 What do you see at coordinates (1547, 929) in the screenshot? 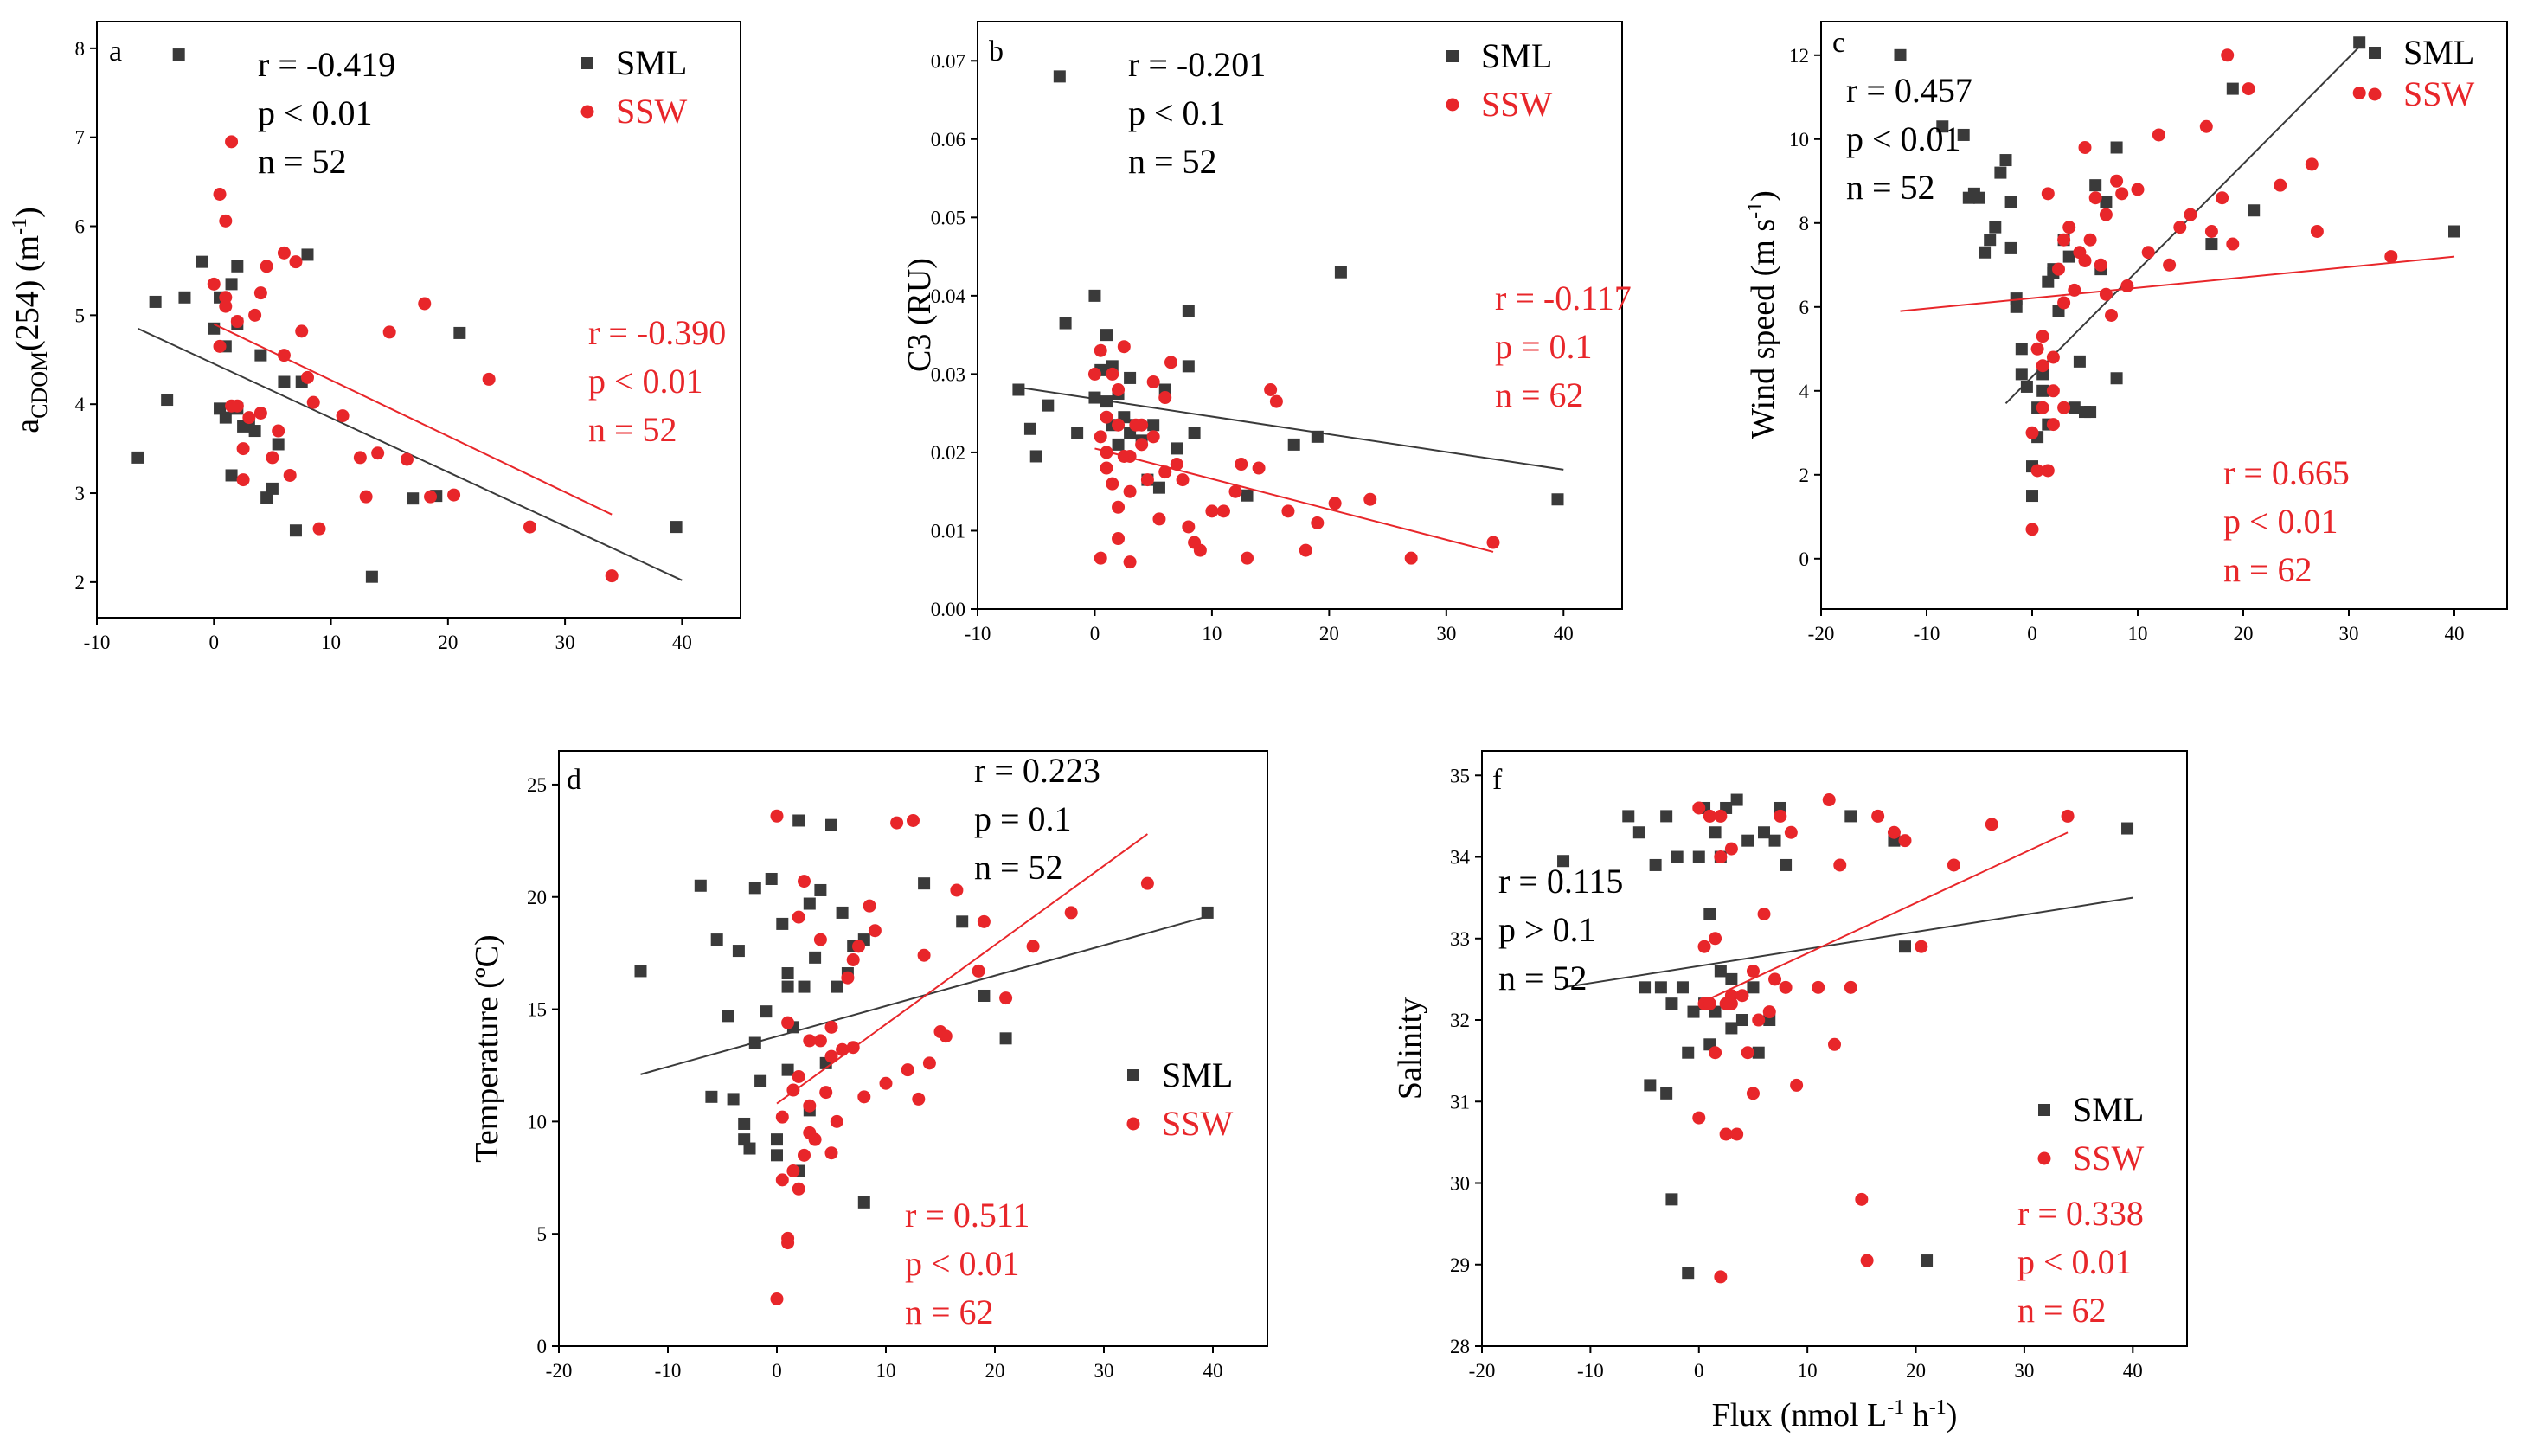
I see `stat-sml: p > 0.1` at bounding box center [1547, 929].